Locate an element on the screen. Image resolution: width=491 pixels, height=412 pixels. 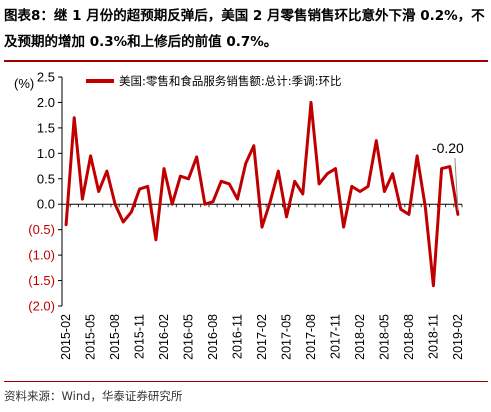
legend-label: 美国:零售和食品服务销售额:总计:季调:环比 is located at coordinates (230, 81).